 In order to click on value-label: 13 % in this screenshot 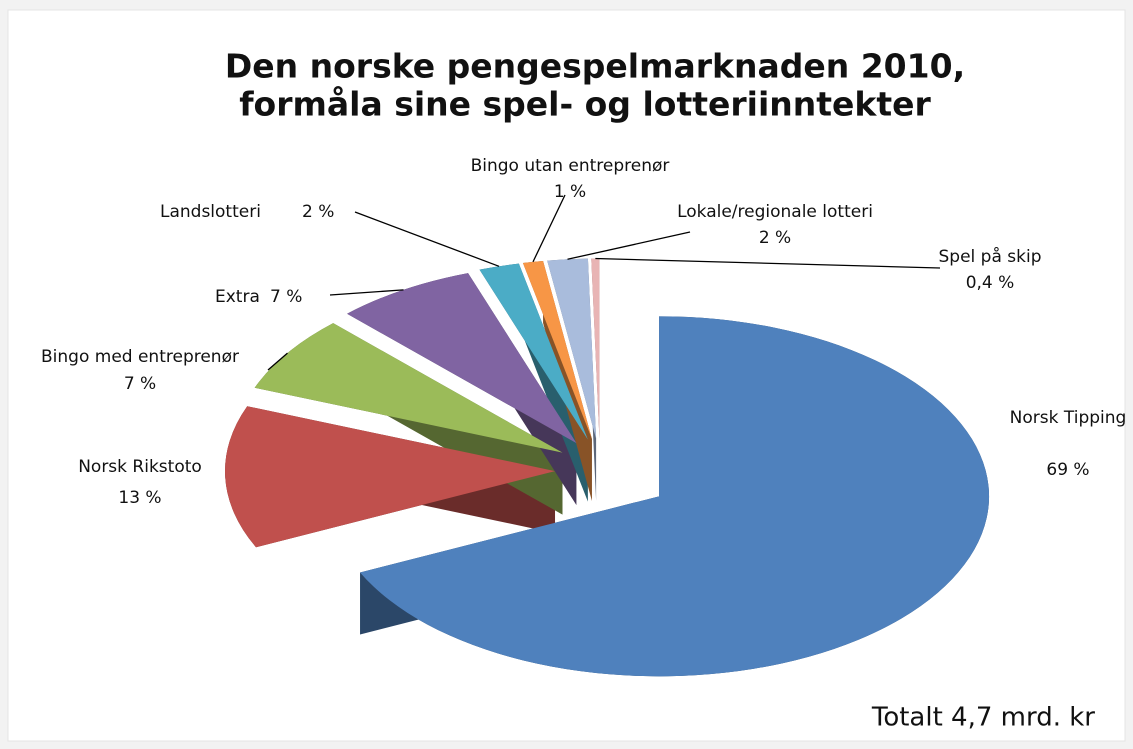, I will do `click(139, 498)`.